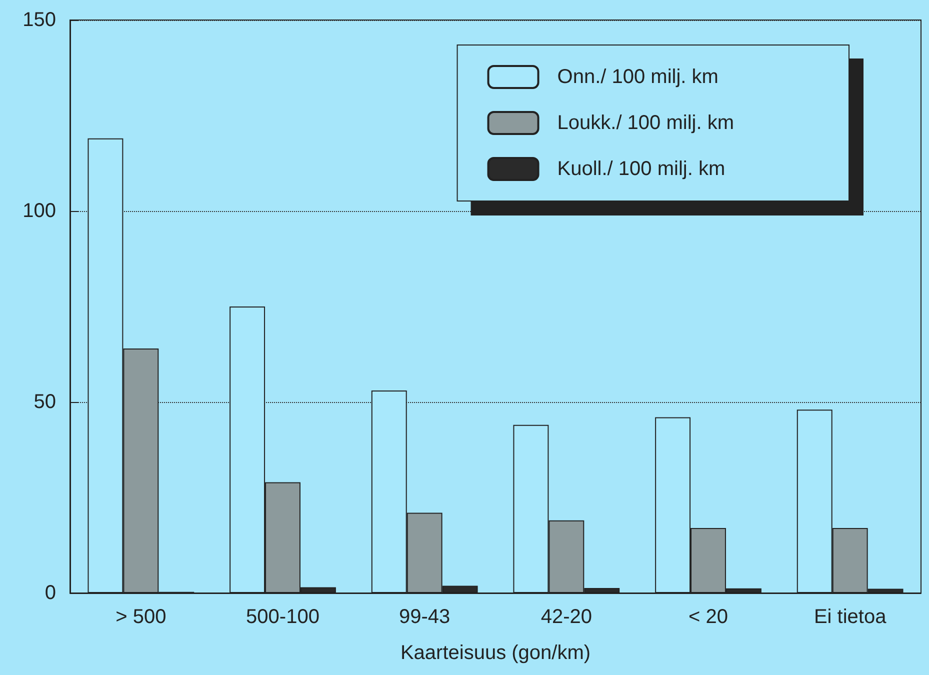 This screenshot has width=929, height=675. What do you see at coordinates (566, 617) in the screenshot?
I see `x-tick-label: 42-20` at bounding box center [566, 617].